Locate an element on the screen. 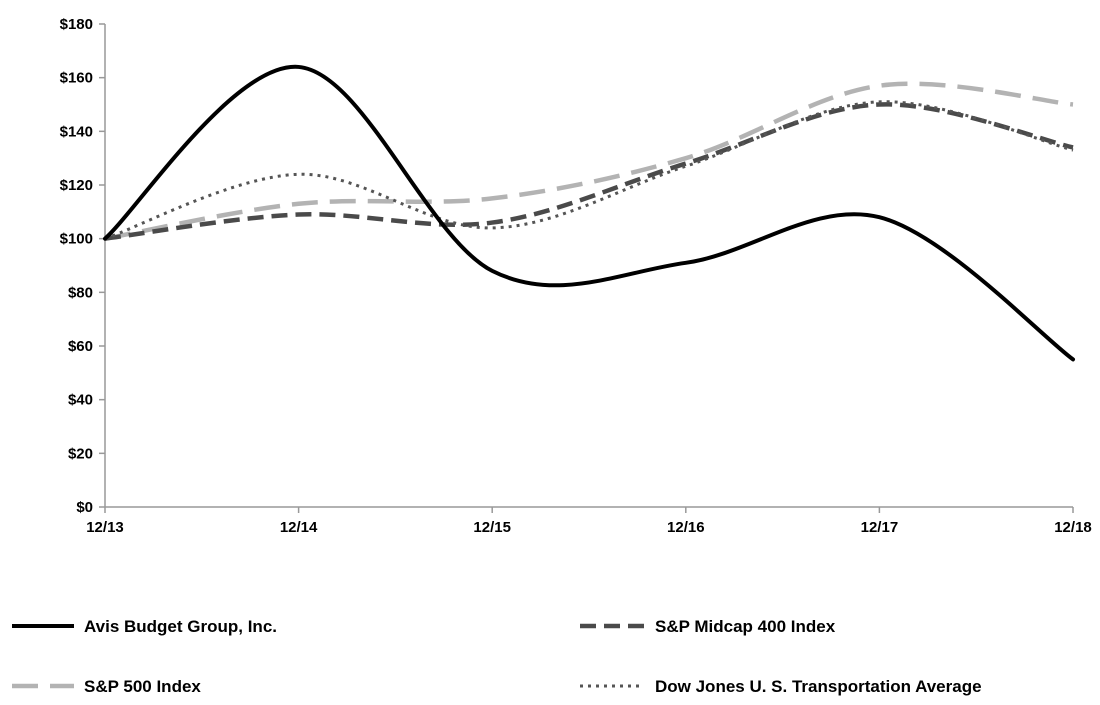 Image resolution: width=1100 pixels, height=705 pixels. y-tick-label: $180 is located at coordinates (76, 24).